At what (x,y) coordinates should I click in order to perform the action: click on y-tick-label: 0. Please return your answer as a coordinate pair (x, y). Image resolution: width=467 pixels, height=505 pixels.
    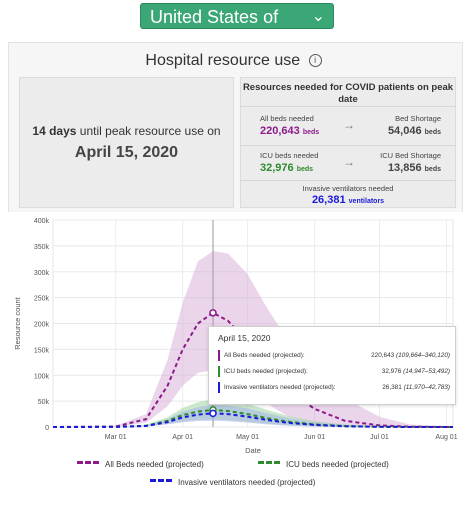
    Looking at the image, I should click on (47, 428).